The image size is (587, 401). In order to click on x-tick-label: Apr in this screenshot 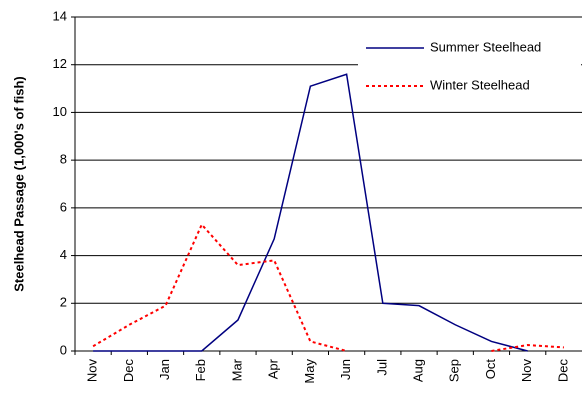, I will do `click(273, 368)`.